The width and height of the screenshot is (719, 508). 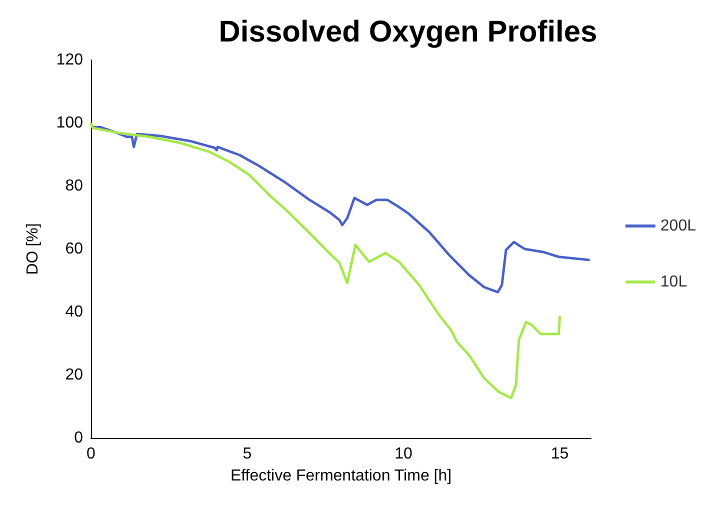 What do you see at coordinates (91, 454) in the screenshot?
I see `x-tick-label: 0` at bounding box center [91, 454].